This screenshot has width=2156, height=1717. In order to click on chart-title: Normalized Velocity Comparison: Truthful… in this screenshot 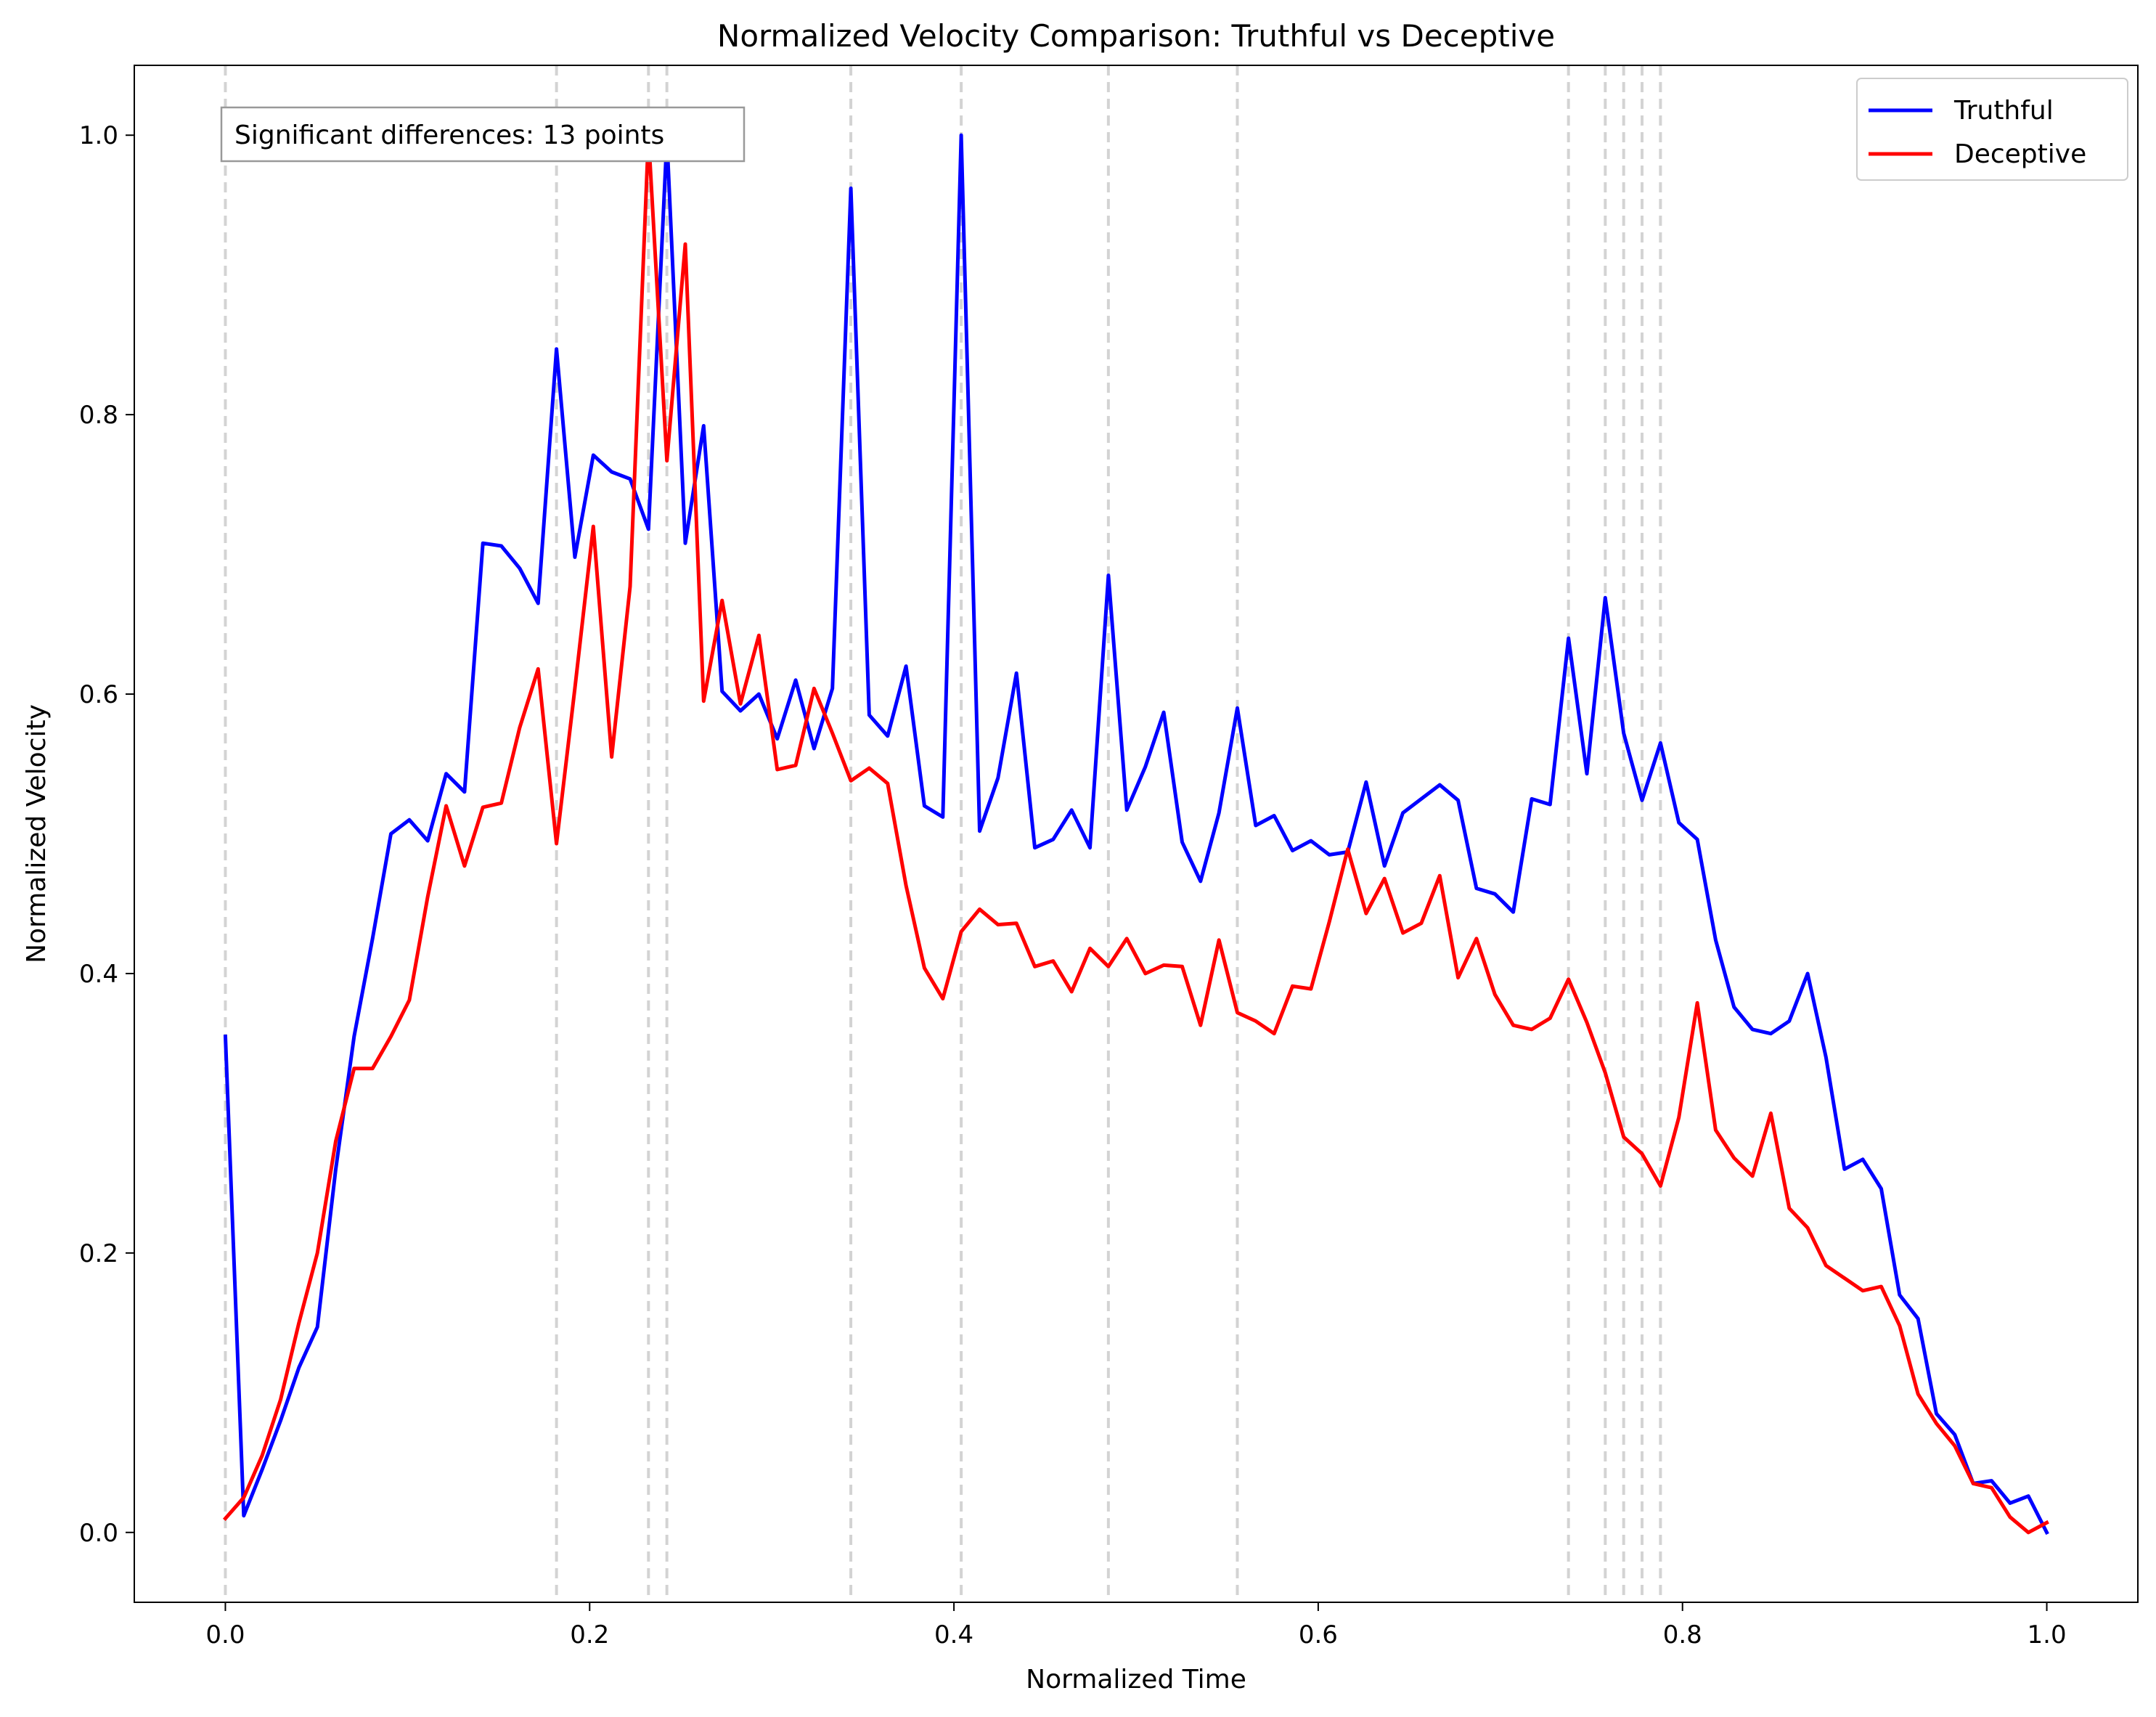, I will do `click(1136, 36)`.